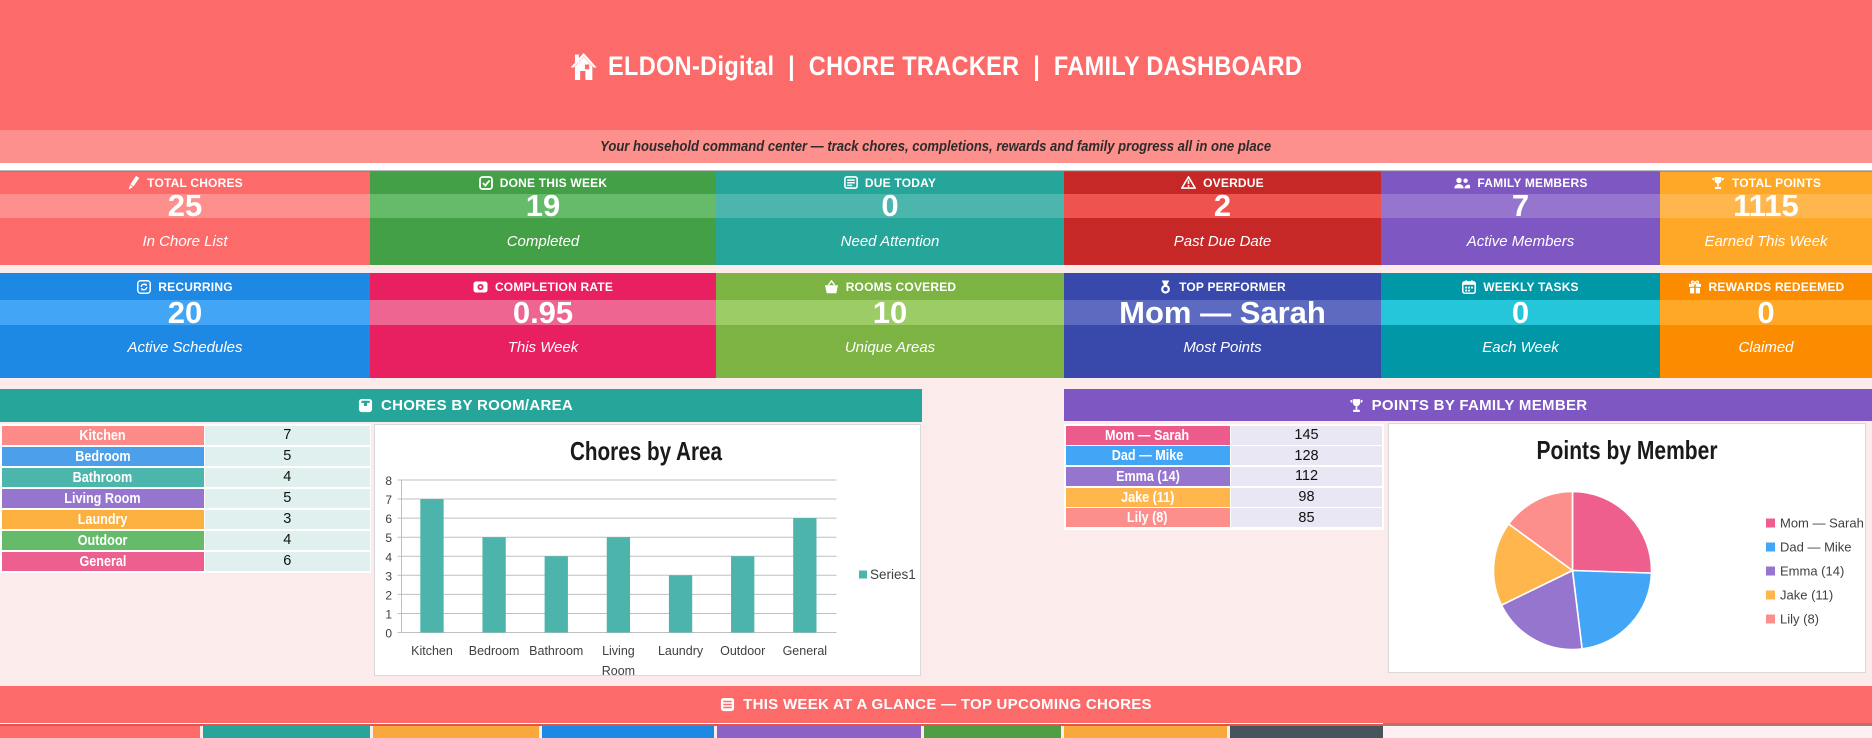 This screenshot has width=1872, height=738. I want to click on svg-text: Kitchen, so click(432, 651).